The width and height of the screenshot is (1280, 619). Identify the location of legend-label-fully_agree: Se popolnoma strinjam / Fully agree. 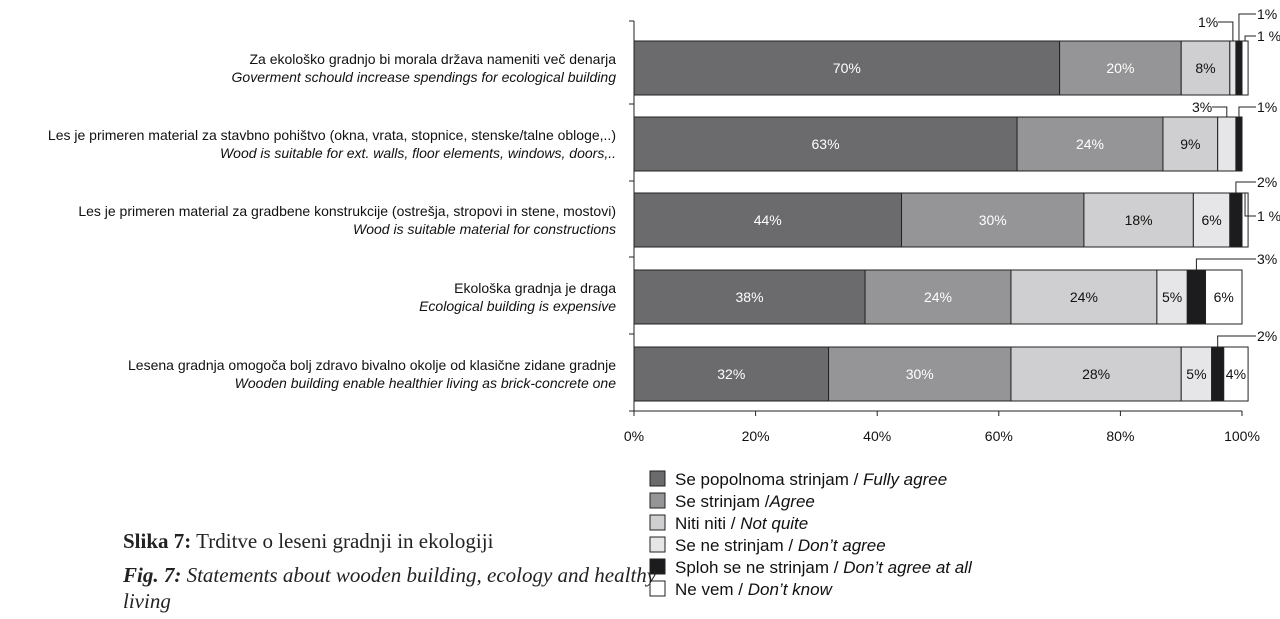
(811, 479).